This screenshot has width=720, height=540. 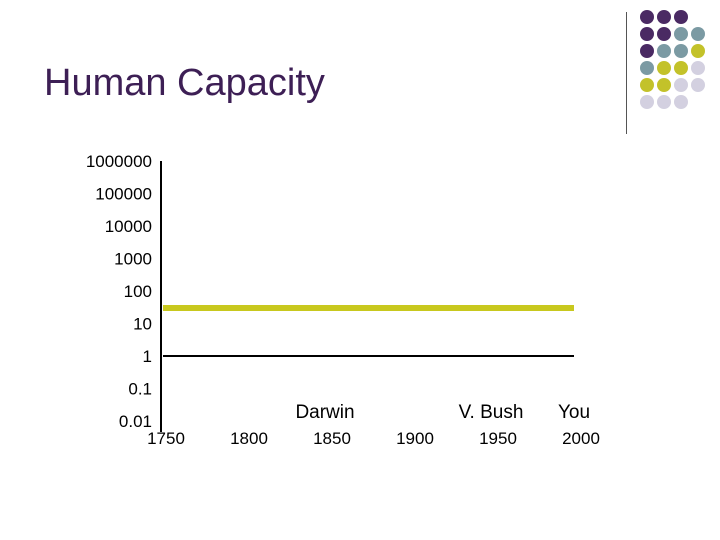 What do you see at coordinates (166, 438) in the screenshot?
I see `x-tick-label: 1750` at bounding box center [166, 438].